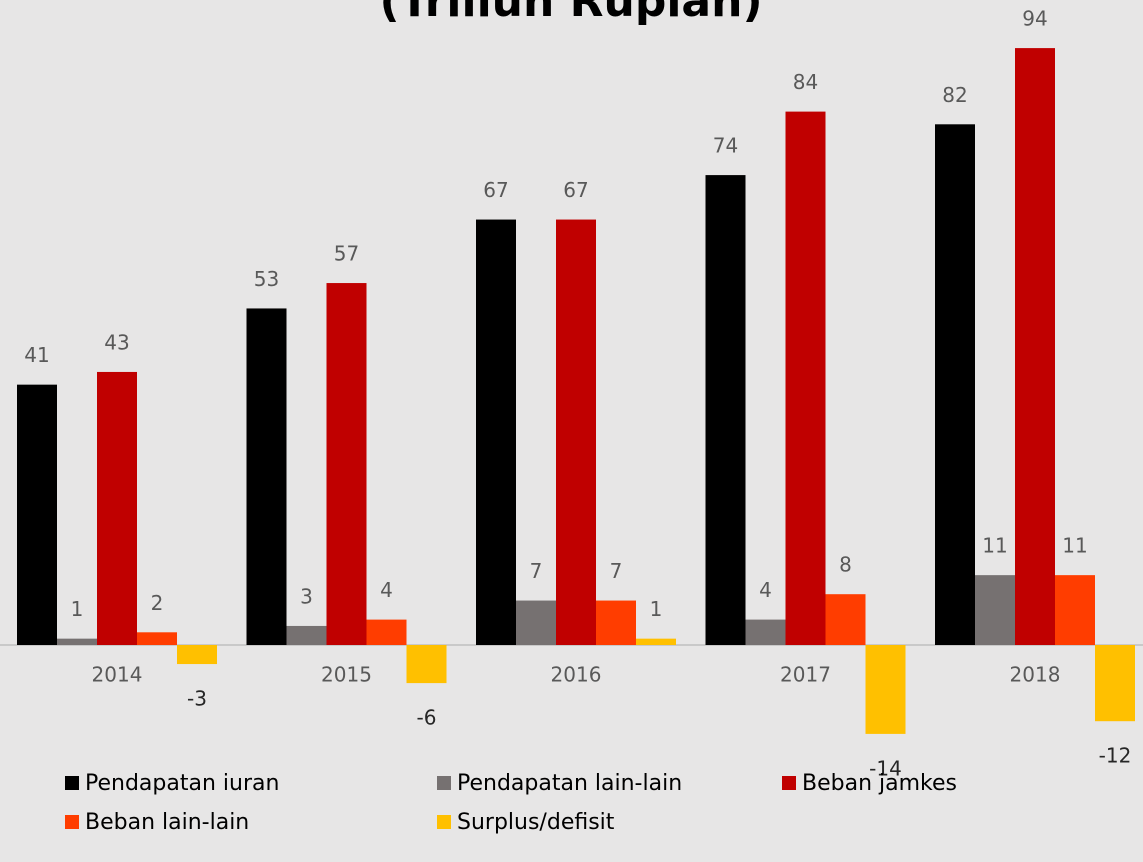 This screenshot has height=862, width=1143. Describe the element at coordinates (845, 565) in the screenshot. I see `value-label: 8` at that location.